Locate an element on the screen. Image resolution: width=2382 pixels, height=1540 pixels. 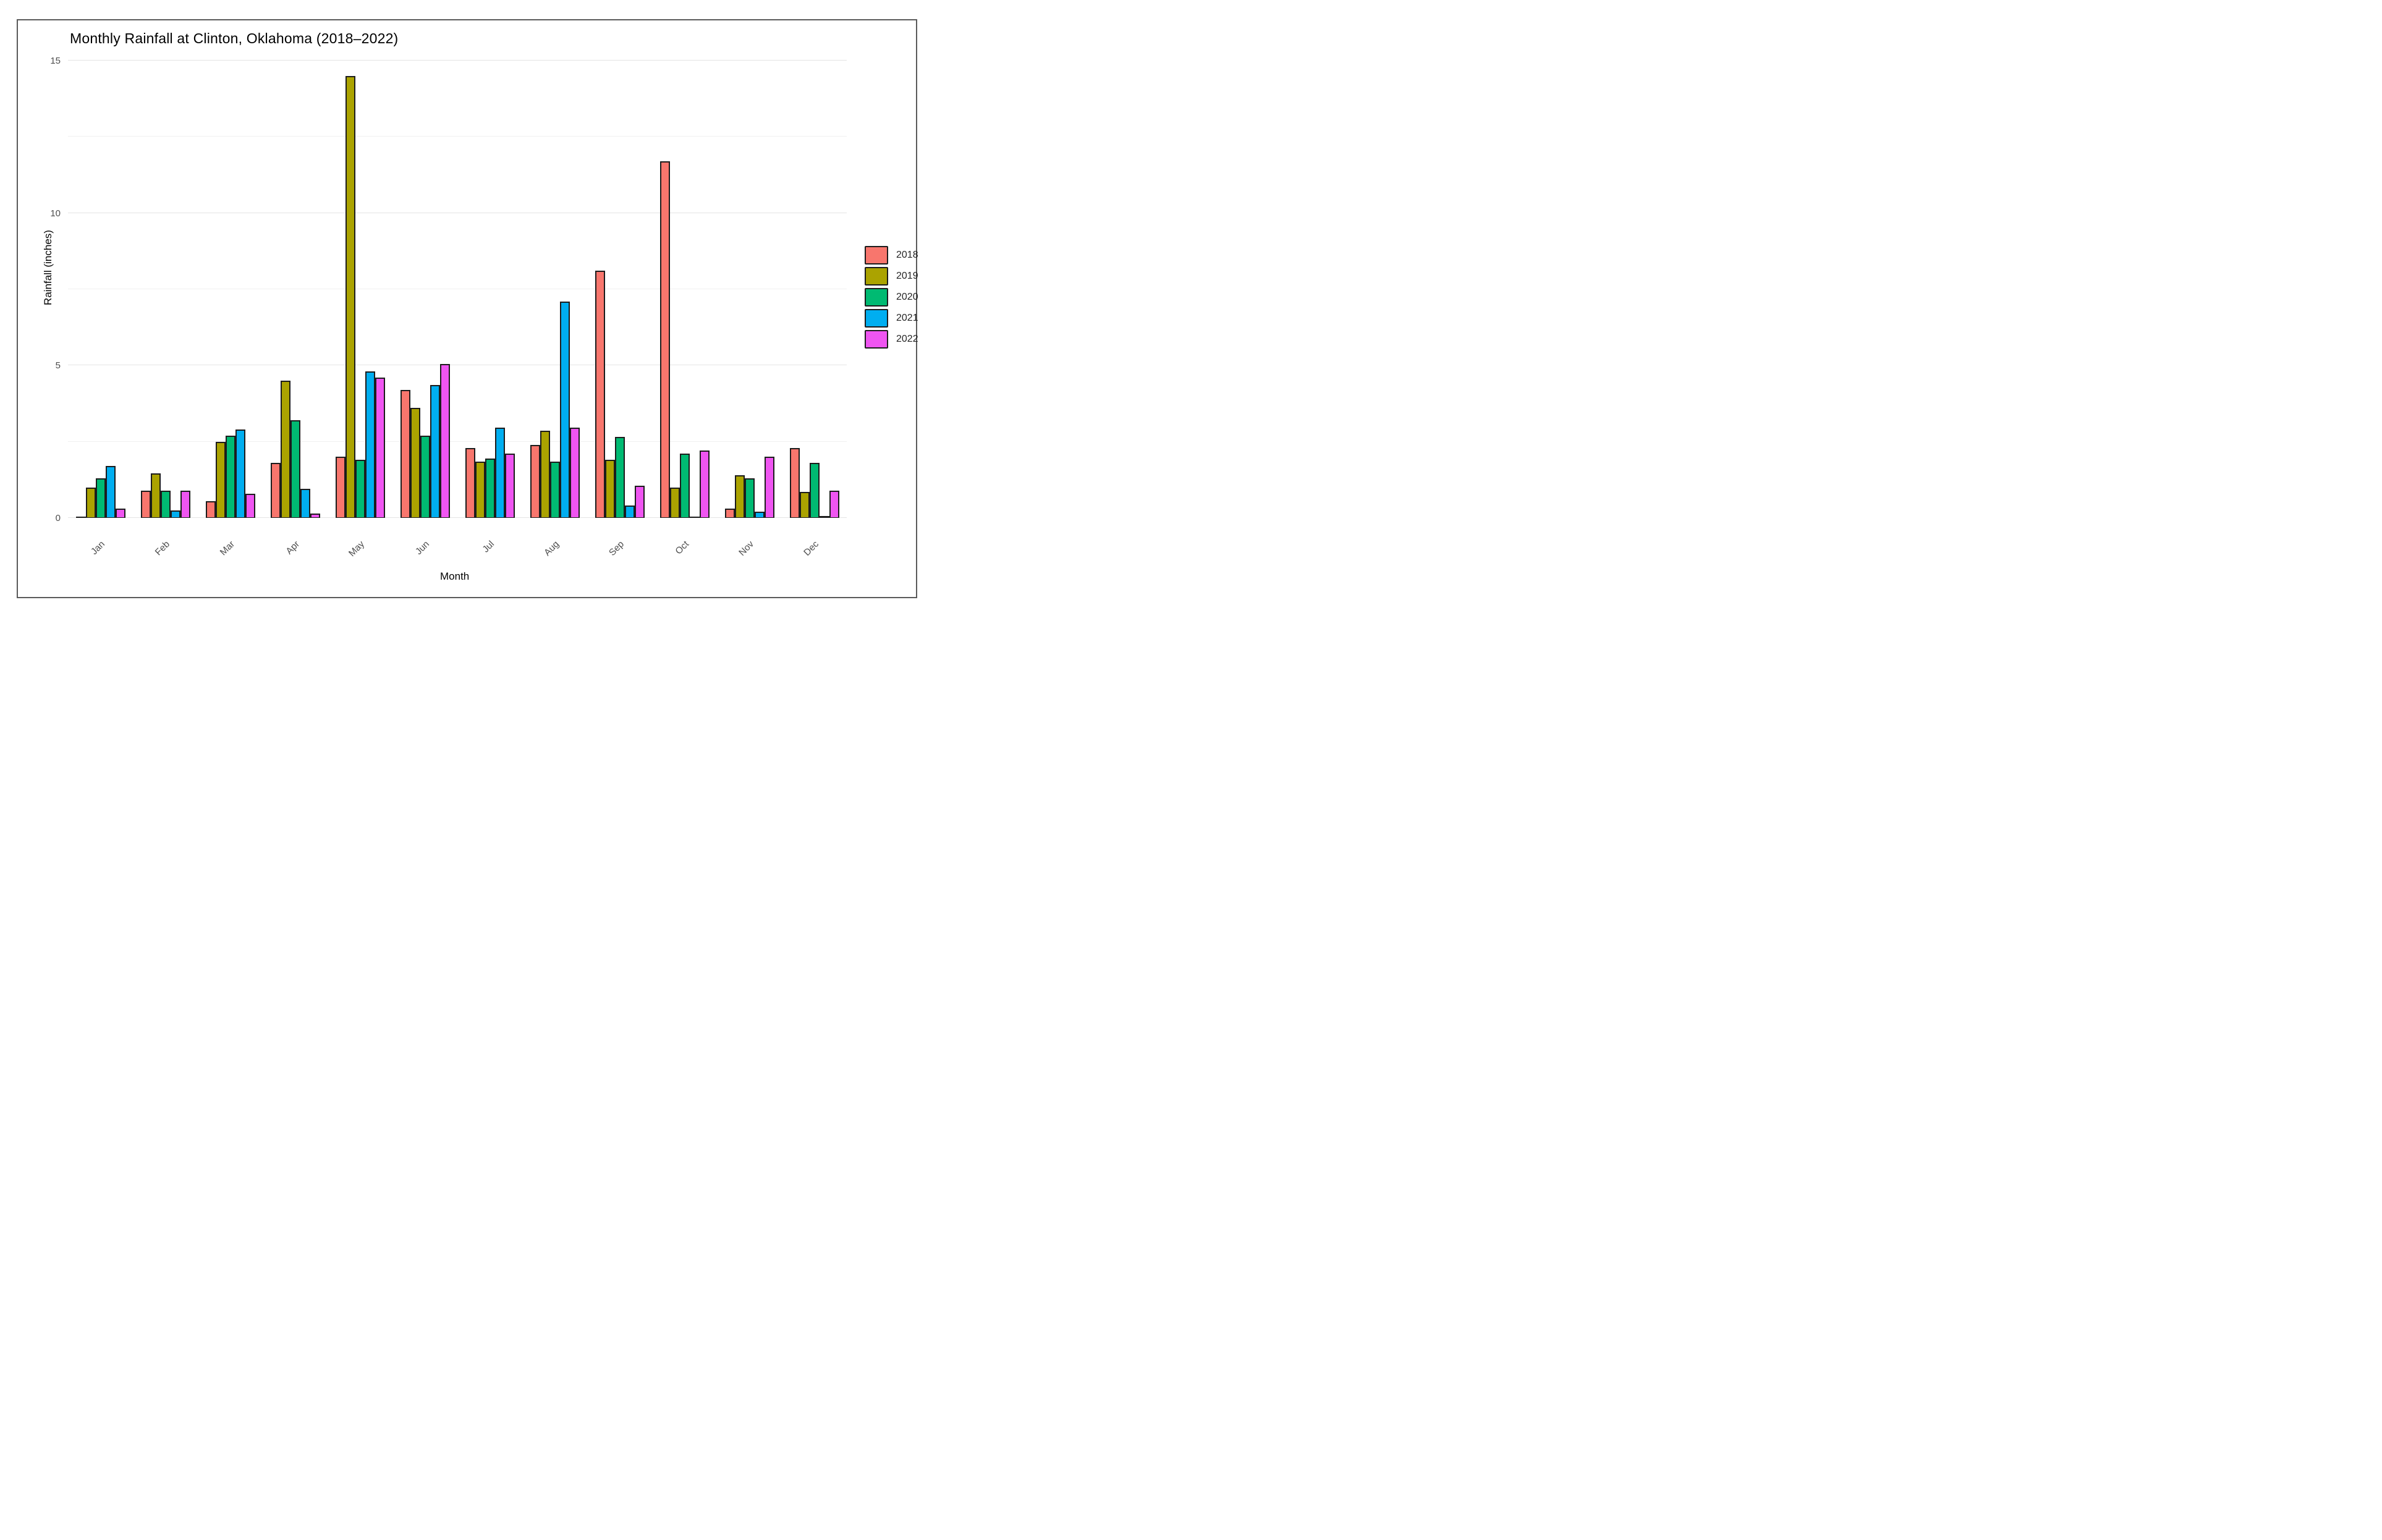
x-tick-label-Feb: Feb is located at coordinates (162, 548).